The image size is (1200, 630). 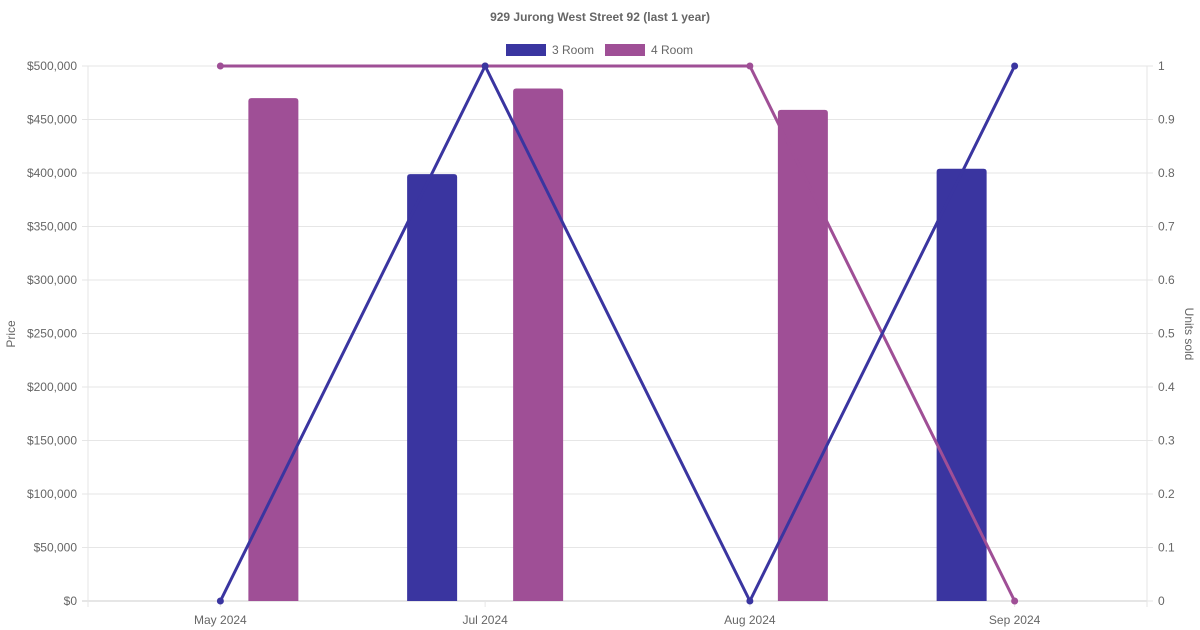 What do you see at coordinates (649, 50) in the screenshot?
I see `legend-item-4-room: 4 Room` at bounding box center [649, 50].